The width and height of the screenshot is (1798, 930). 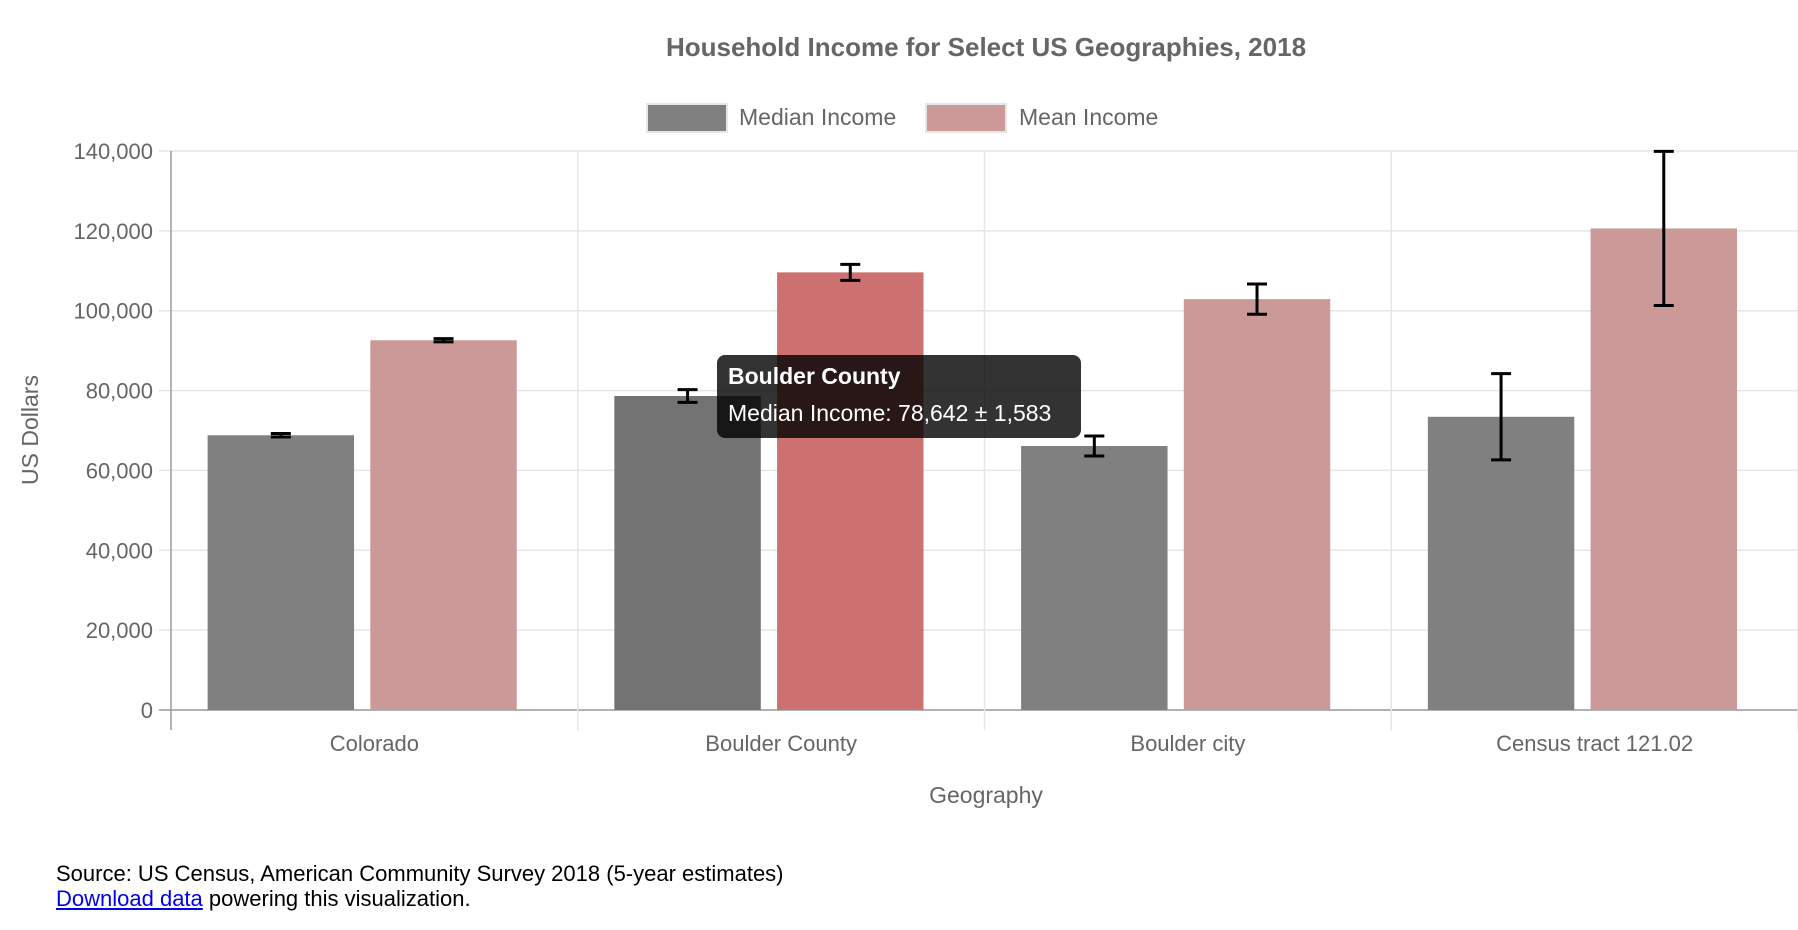 What do you see at coordinates (113, 151) in the screenshot?
I see `y-tick-label: 140,000` at bounding box center [113, 151].